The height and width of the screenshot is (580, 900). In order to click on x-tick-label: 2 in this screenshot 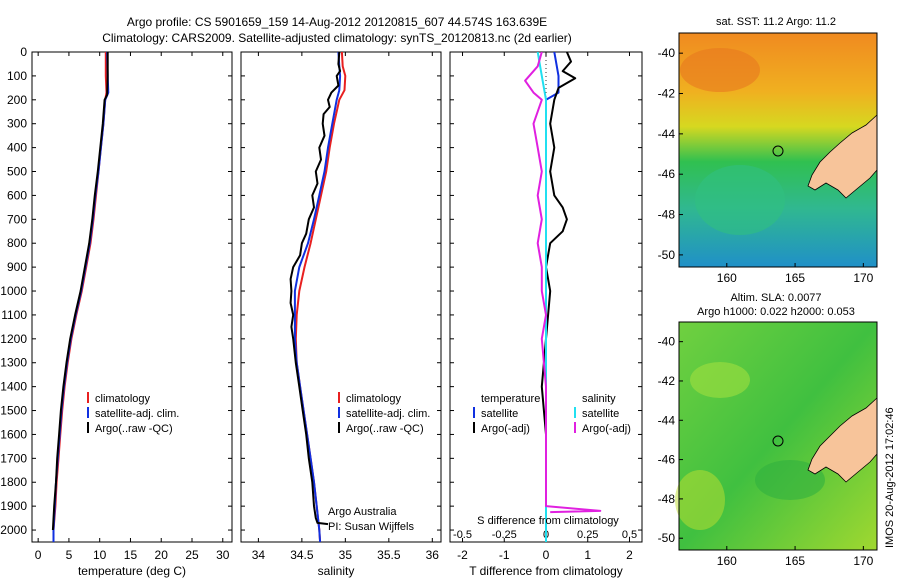, I will do `click(629, 555)`.